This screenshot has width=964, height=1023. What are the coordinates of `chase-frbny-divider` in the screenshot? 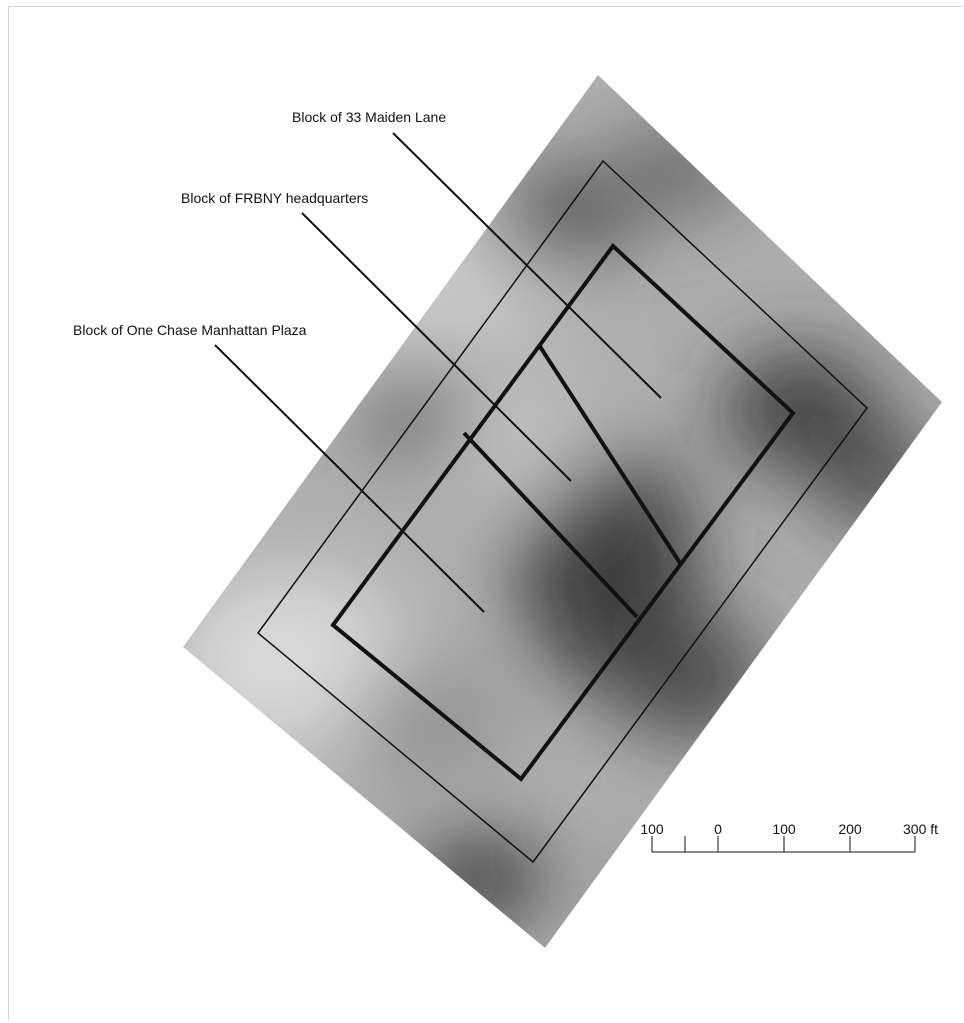 It's located at (550, 525).